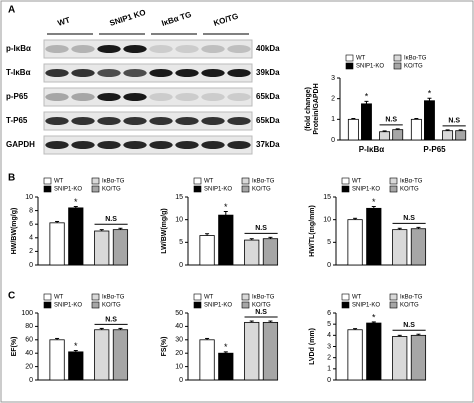  I want to click on y-axis-label: EF(%), so click(14, 347).